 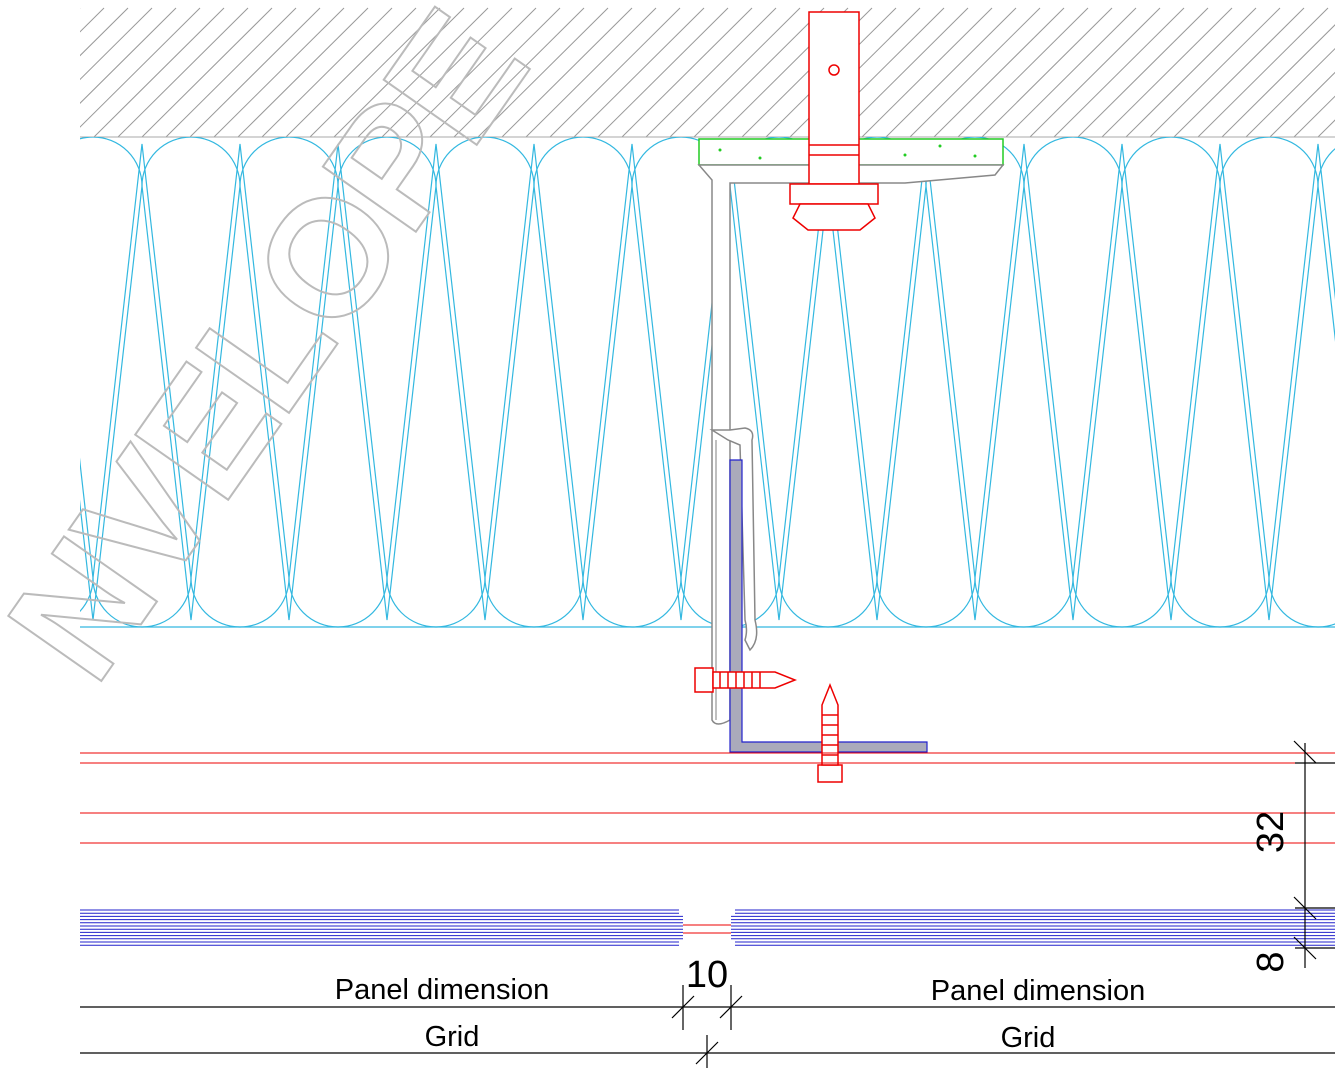 What do you see at coordinates (707, 975) in the screenshot?
I see `dim-joint: 10` at bounding box center [707, 975].